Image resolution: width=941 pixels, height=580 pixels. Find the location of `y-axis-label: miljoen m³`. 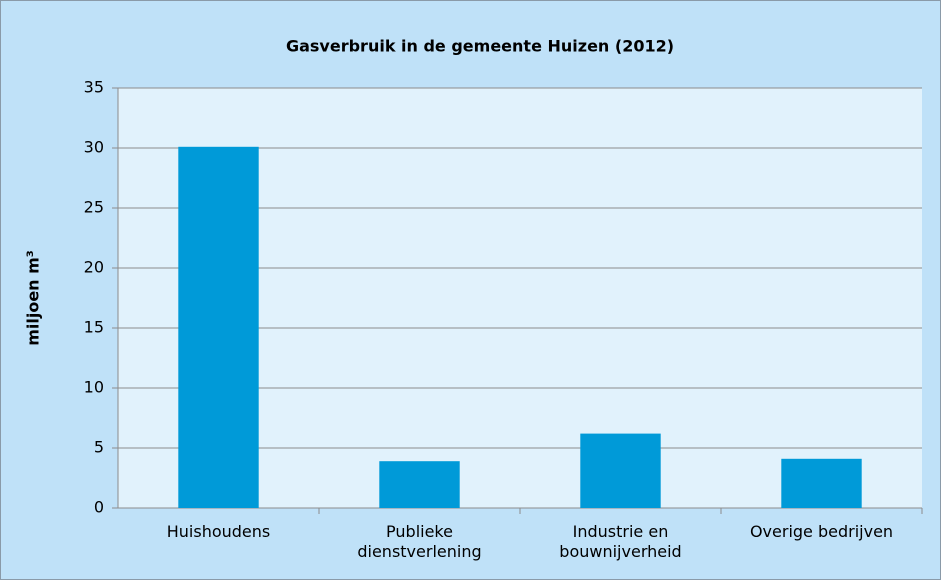

y-axis-label: miljoen m³ is located at coordinates (33, 298).